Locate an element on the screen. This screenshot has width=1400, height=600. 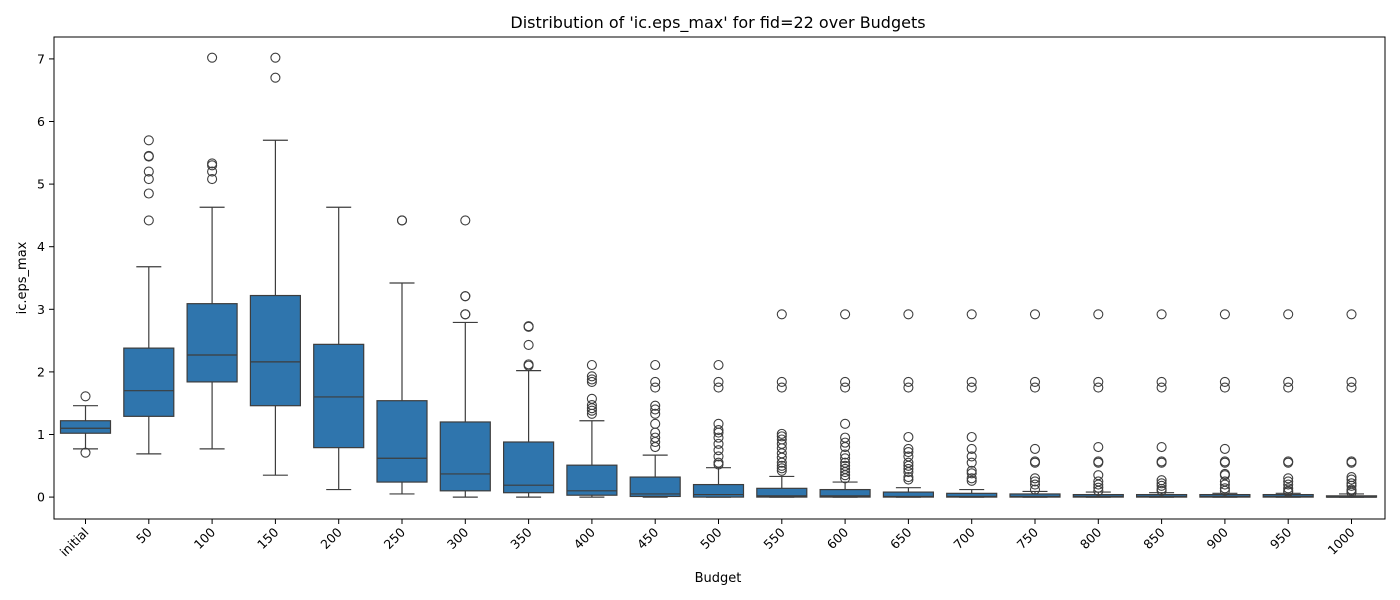
x-tick-label: 700 is located at coordinates (964, 538).